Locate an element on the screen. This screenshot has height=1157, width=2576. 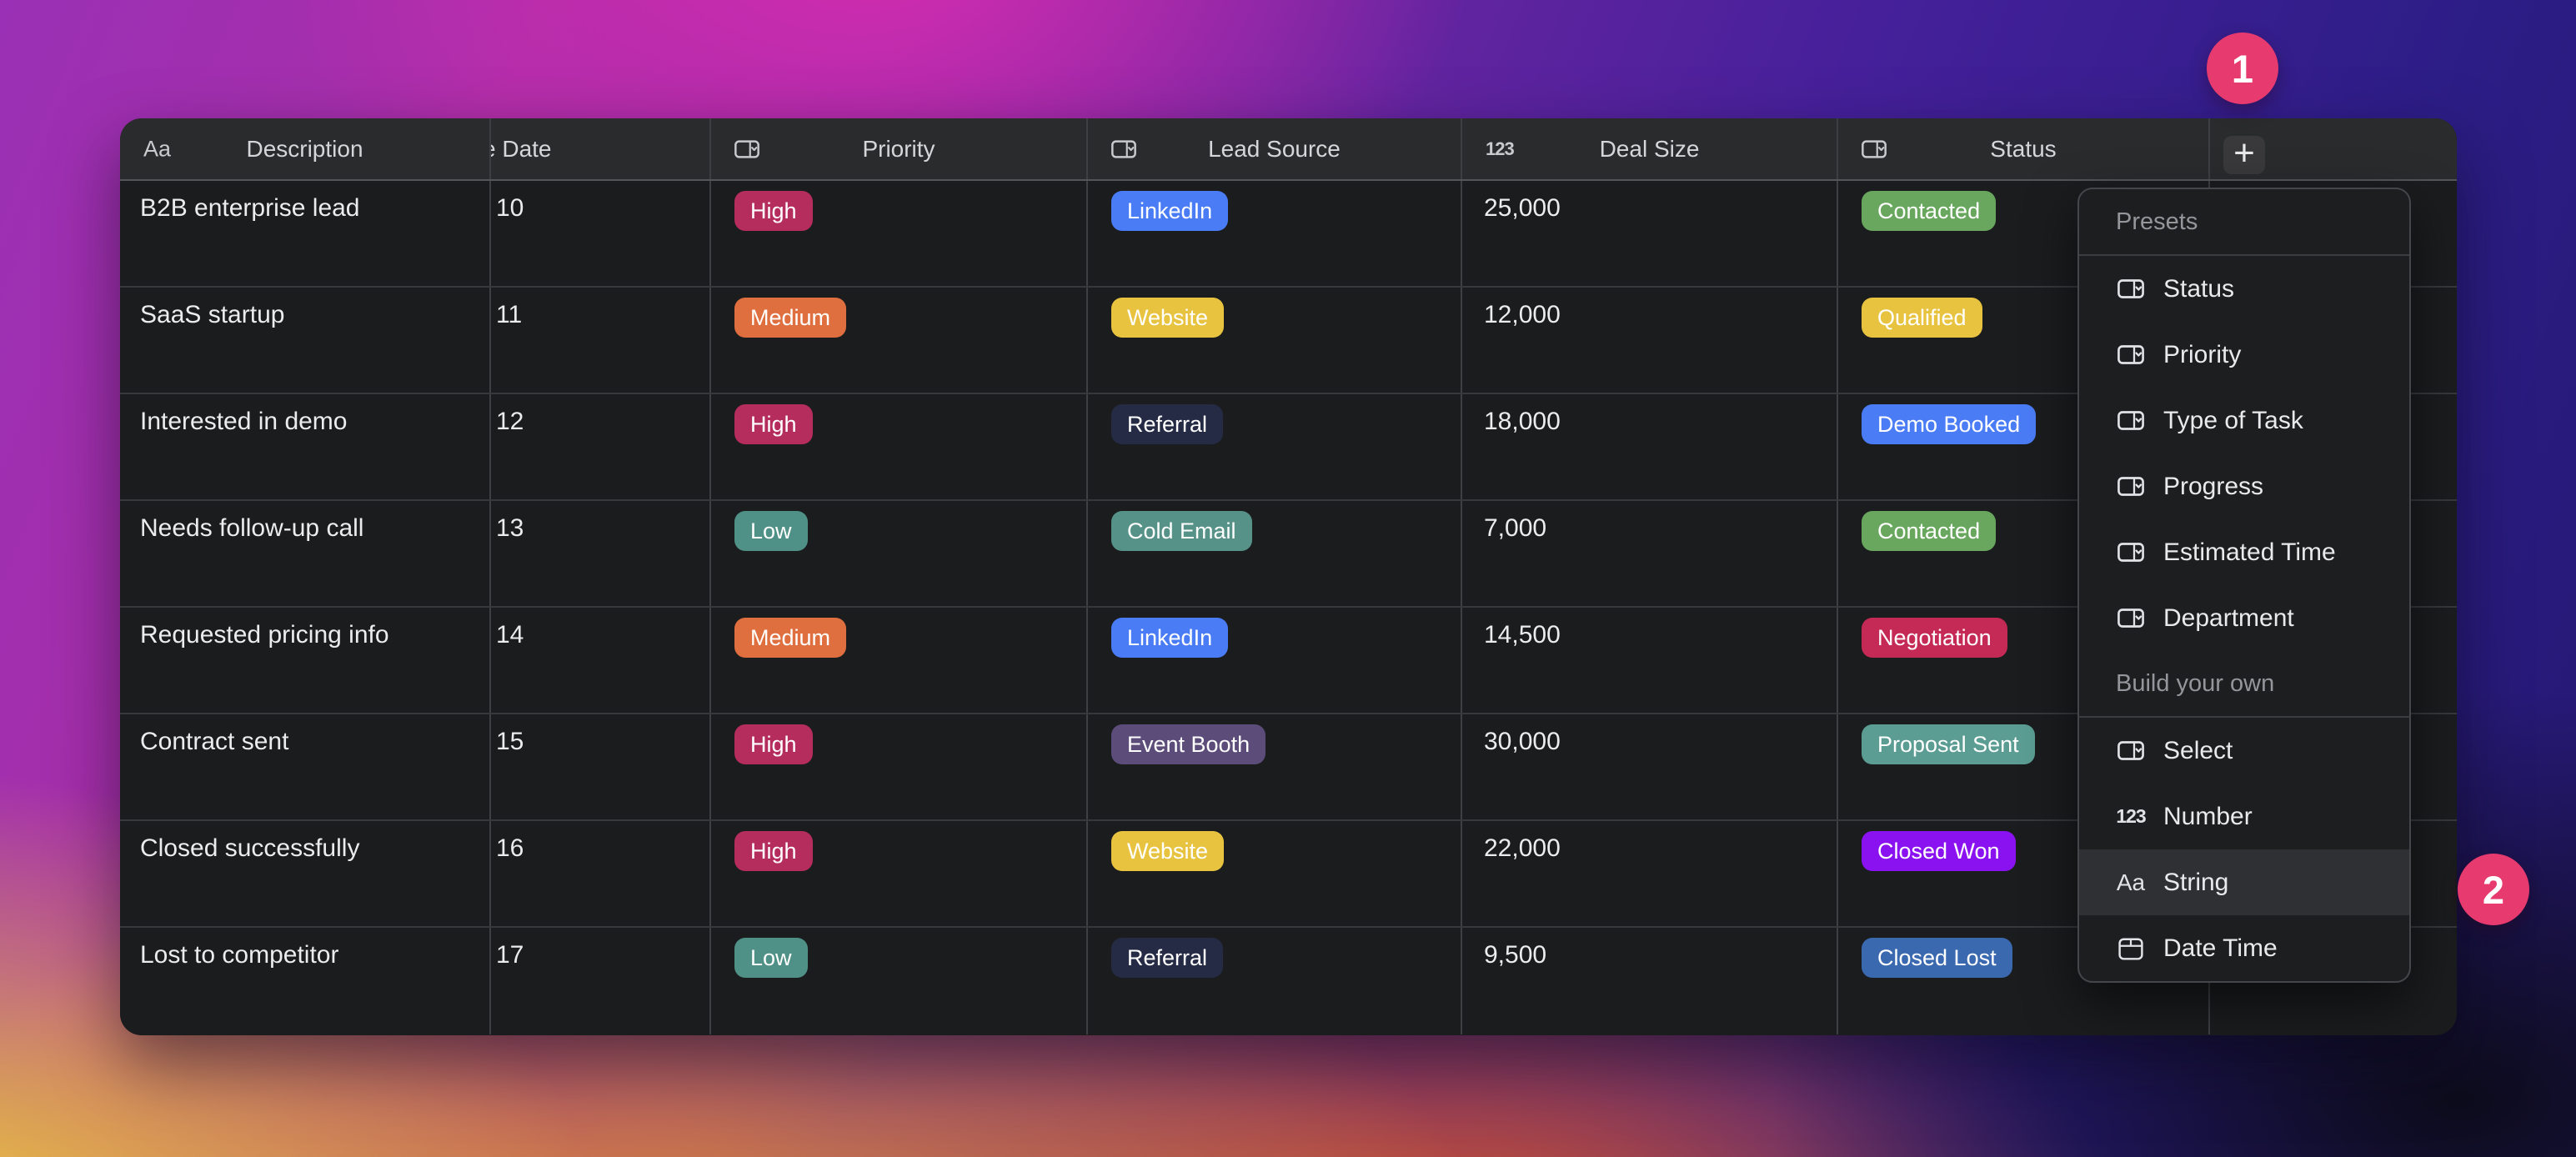
menu-item-string: Aa String is located at coordinates (2244, 882).